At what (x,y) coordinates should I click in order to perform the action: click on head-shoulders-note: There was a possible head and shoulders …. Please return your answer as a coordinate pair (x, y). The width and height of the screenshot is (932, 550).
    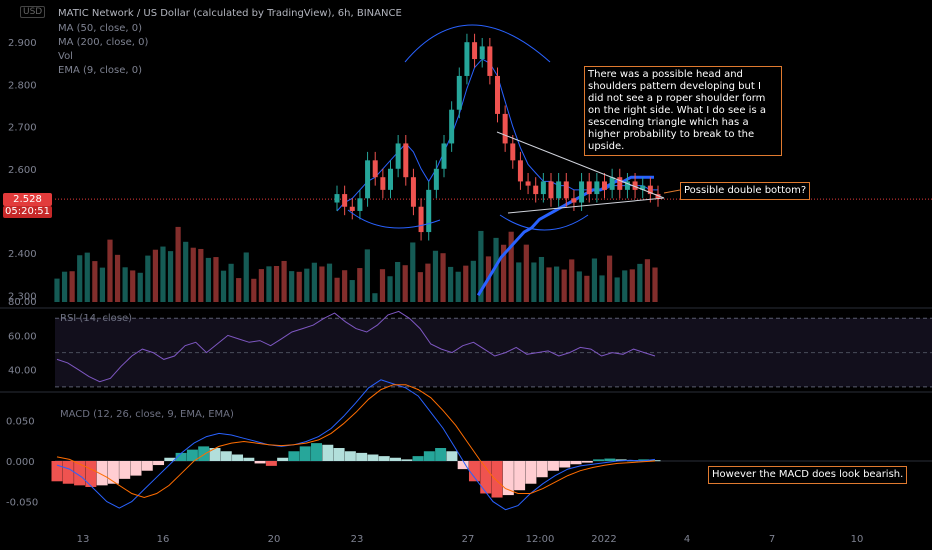
    Looking at the image, I should click on (683, 111).